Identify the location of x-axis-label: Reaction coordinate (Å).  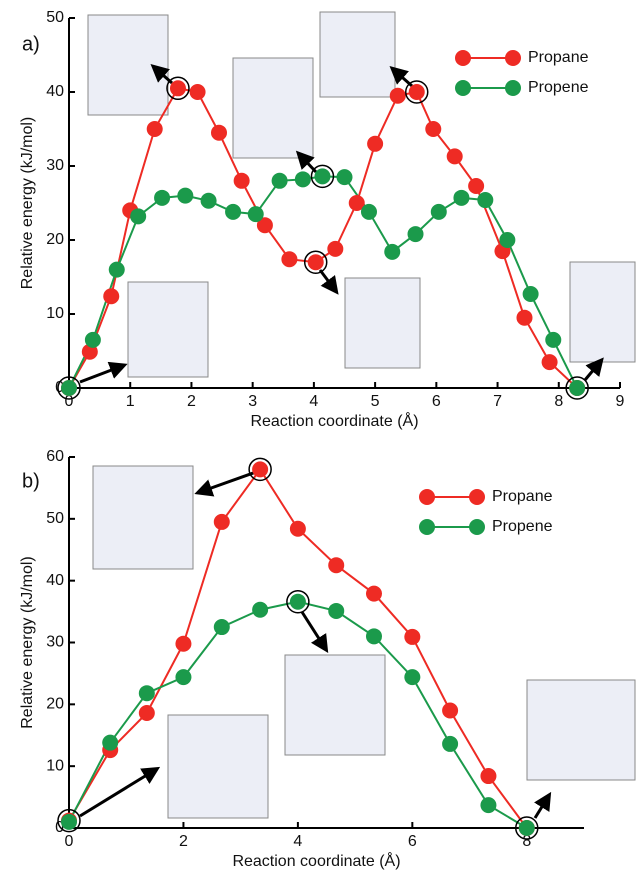
(316, 860).